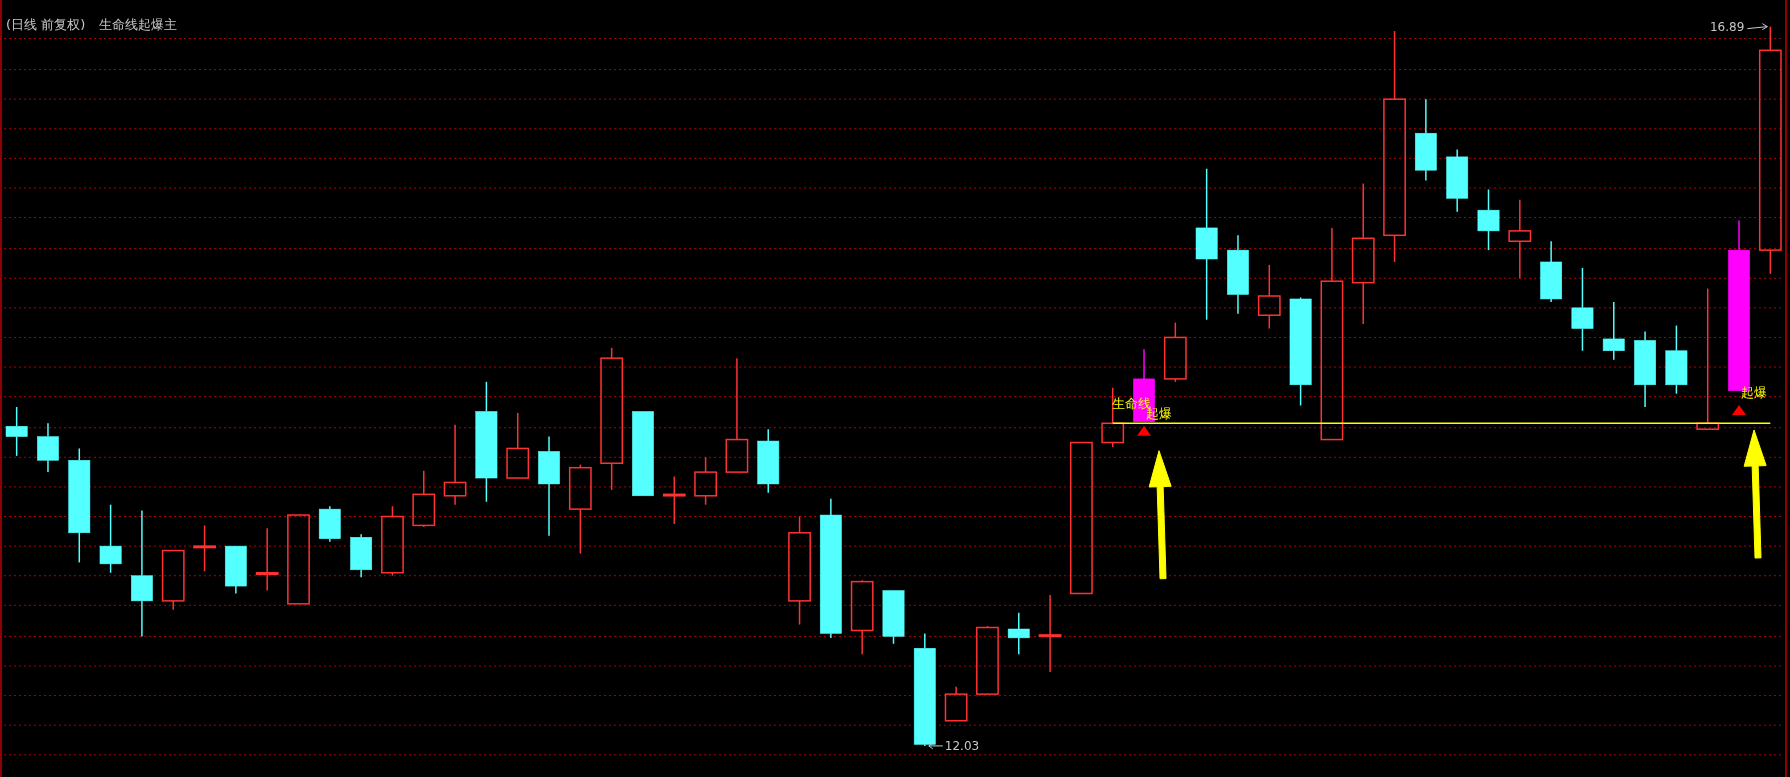  What do you see at coordinates (46, 24) in the screenshot?
I see `text: (日线 前复权)` at bounding box center [46, 24].